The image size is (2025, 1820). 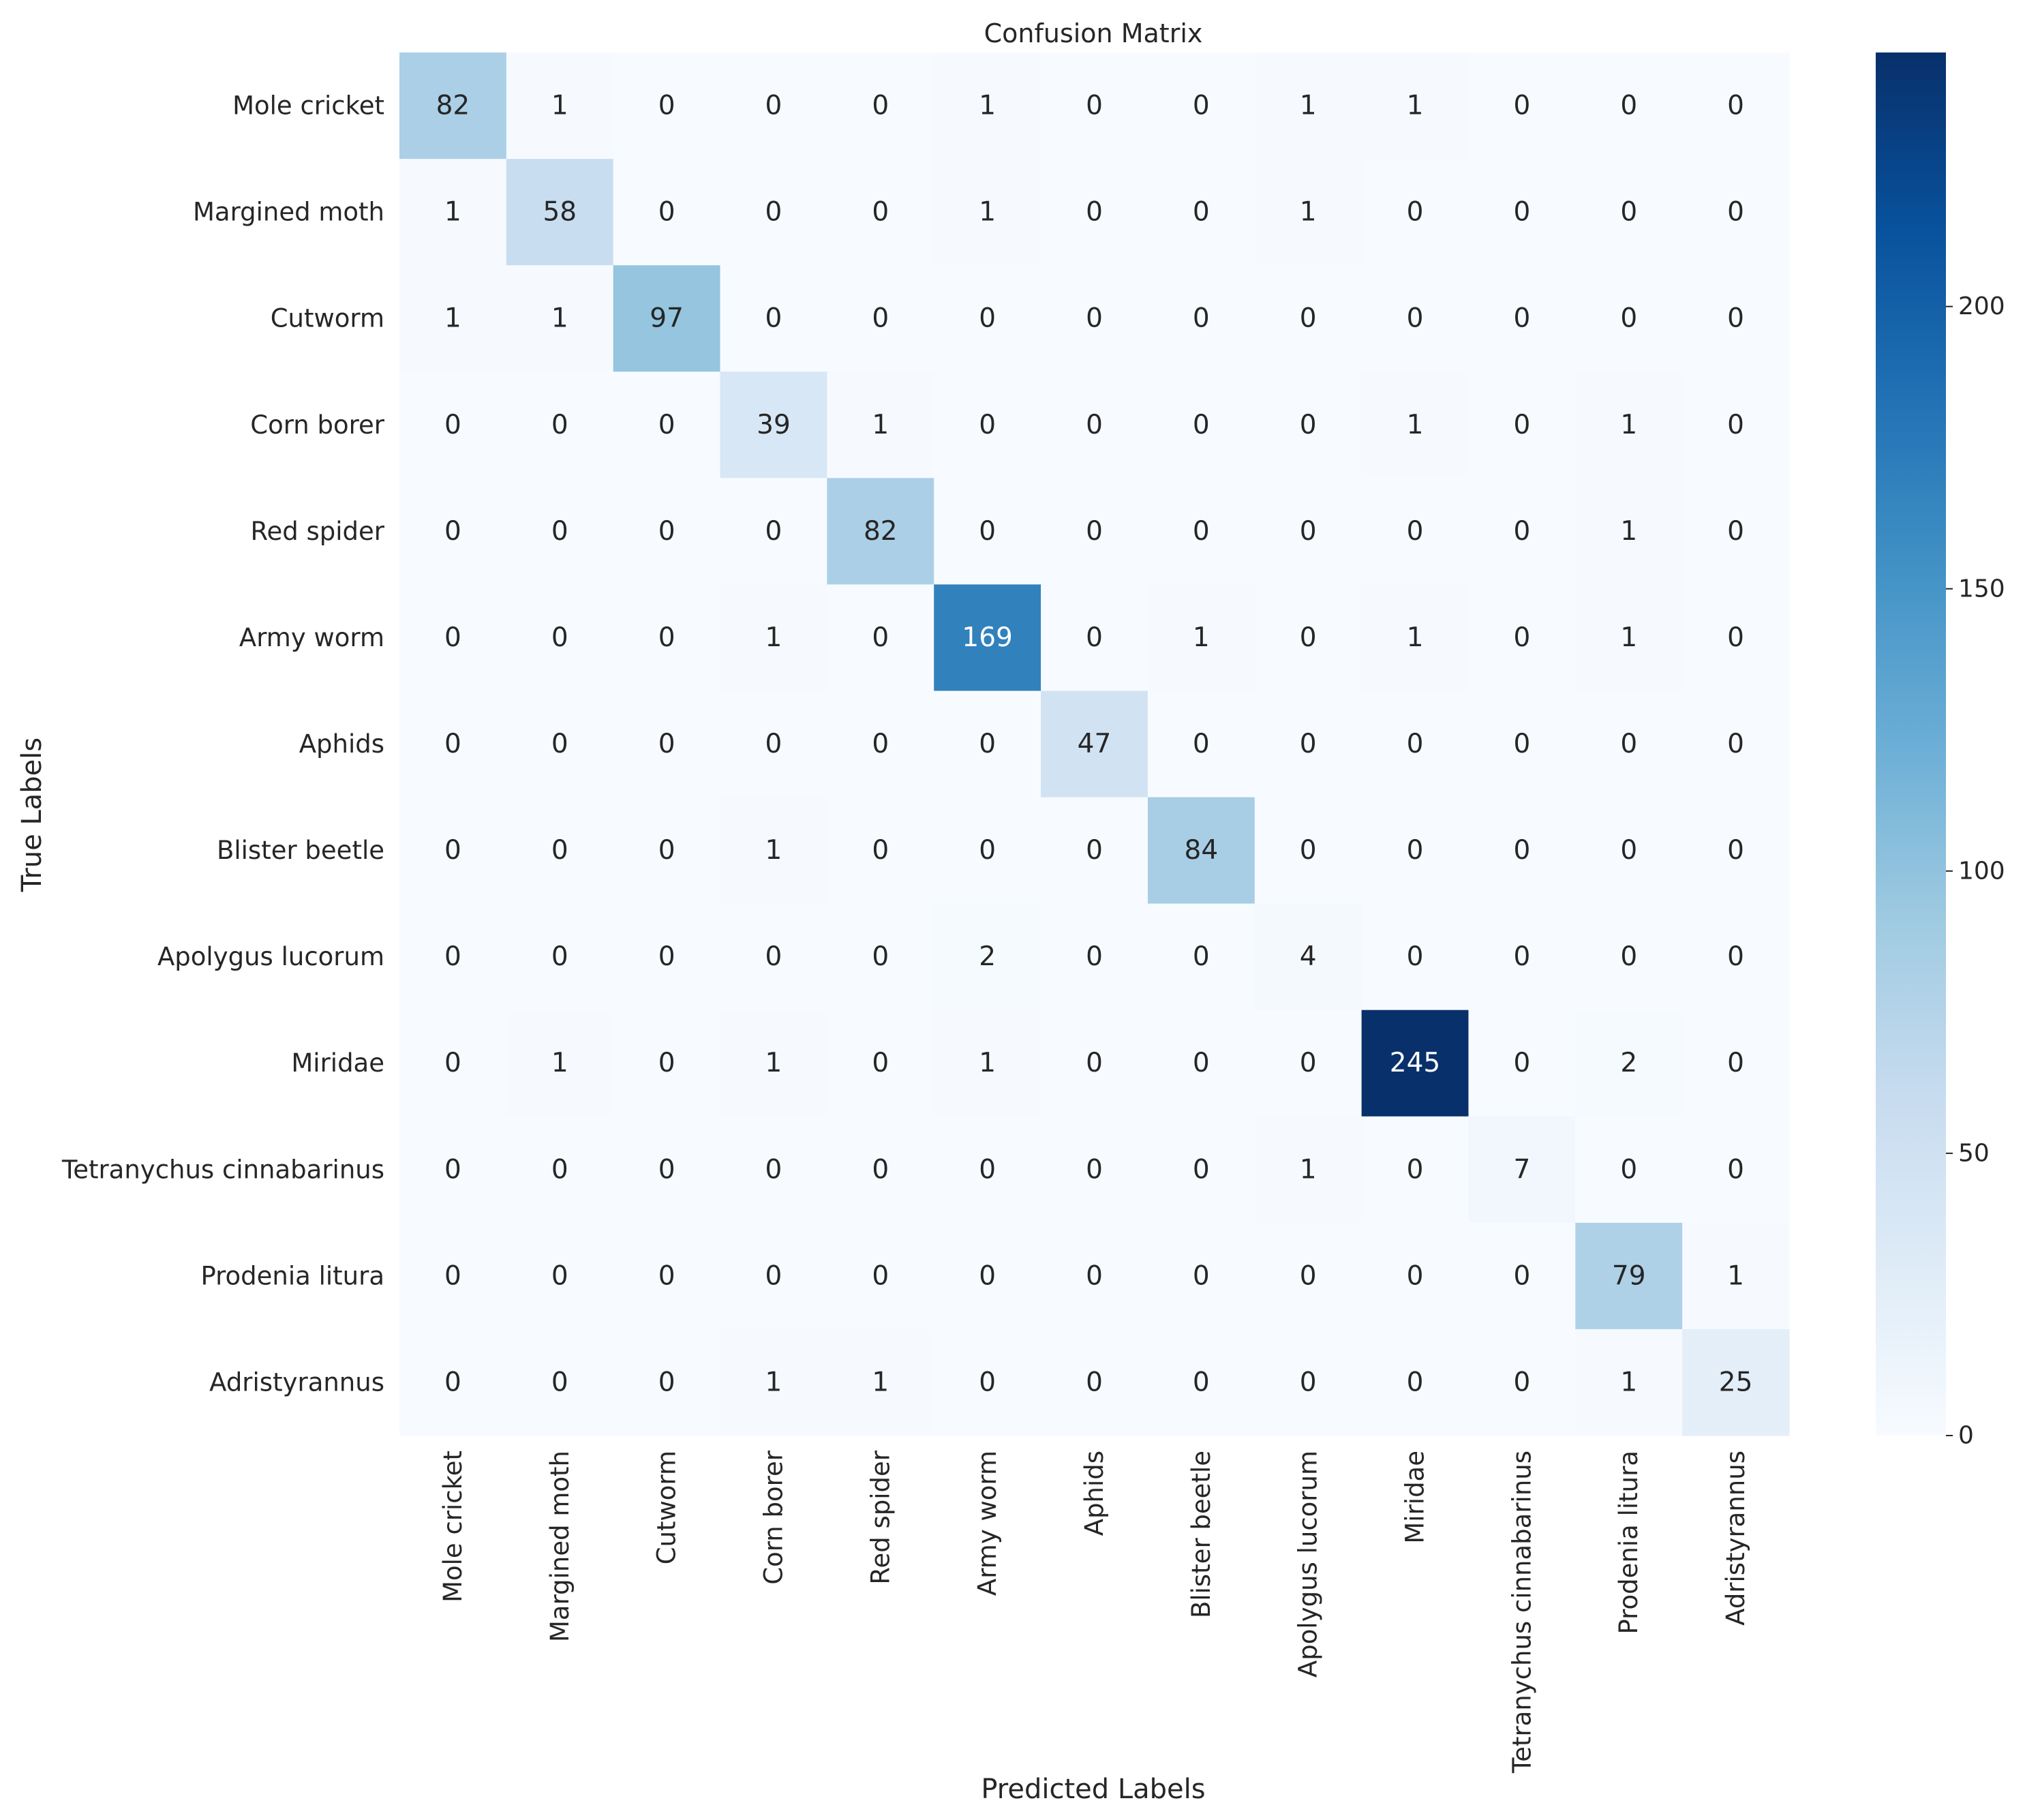 What do you see at coordinates (1736, 956) in the screenshot?
I see `cell-value-r8-c12: 0` at bounding box center [1736, 956].